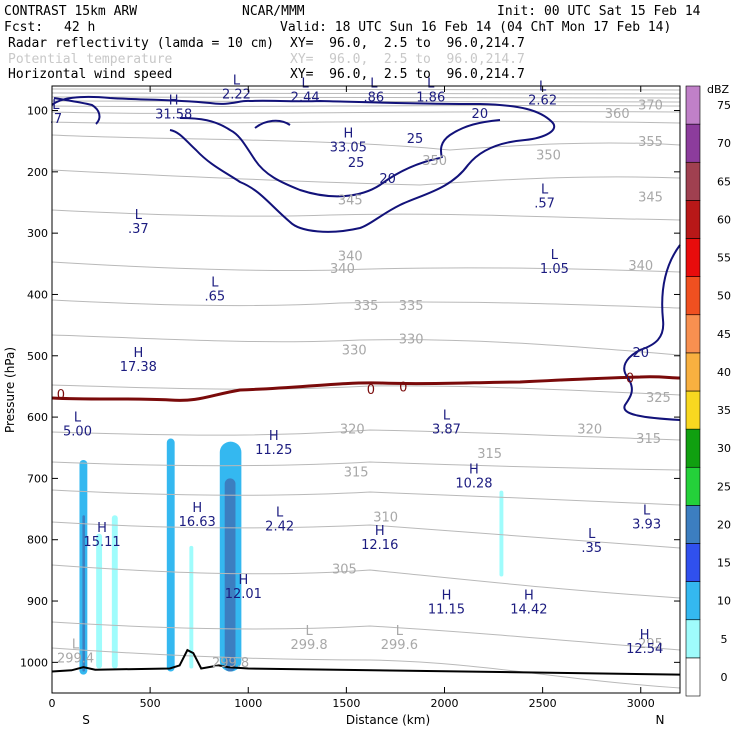  What do you see at coordinates (724, 448) in the screenshot?
I see `colorbar-label: 30` at bounding box center [724, 448].